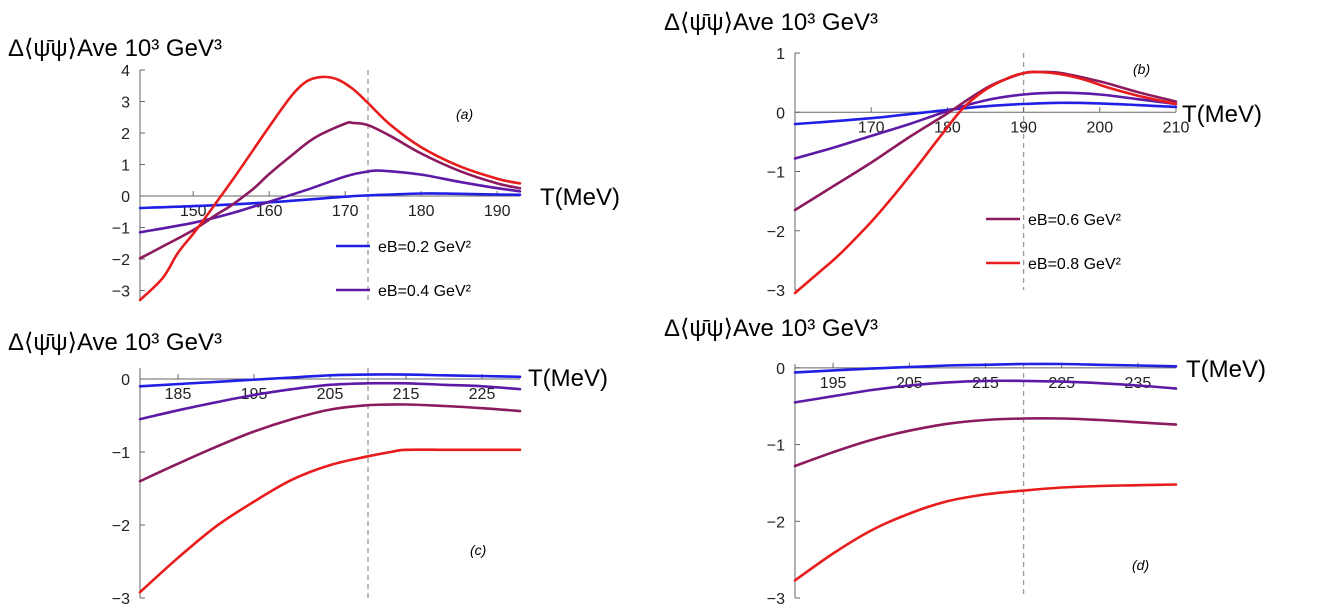 The width and height of the screenshot is (1320, 612). What do you see at coordinates (121, 526) in the screenshot?
I see `ytick-label-c: −2` at bounding box center [121, 526].